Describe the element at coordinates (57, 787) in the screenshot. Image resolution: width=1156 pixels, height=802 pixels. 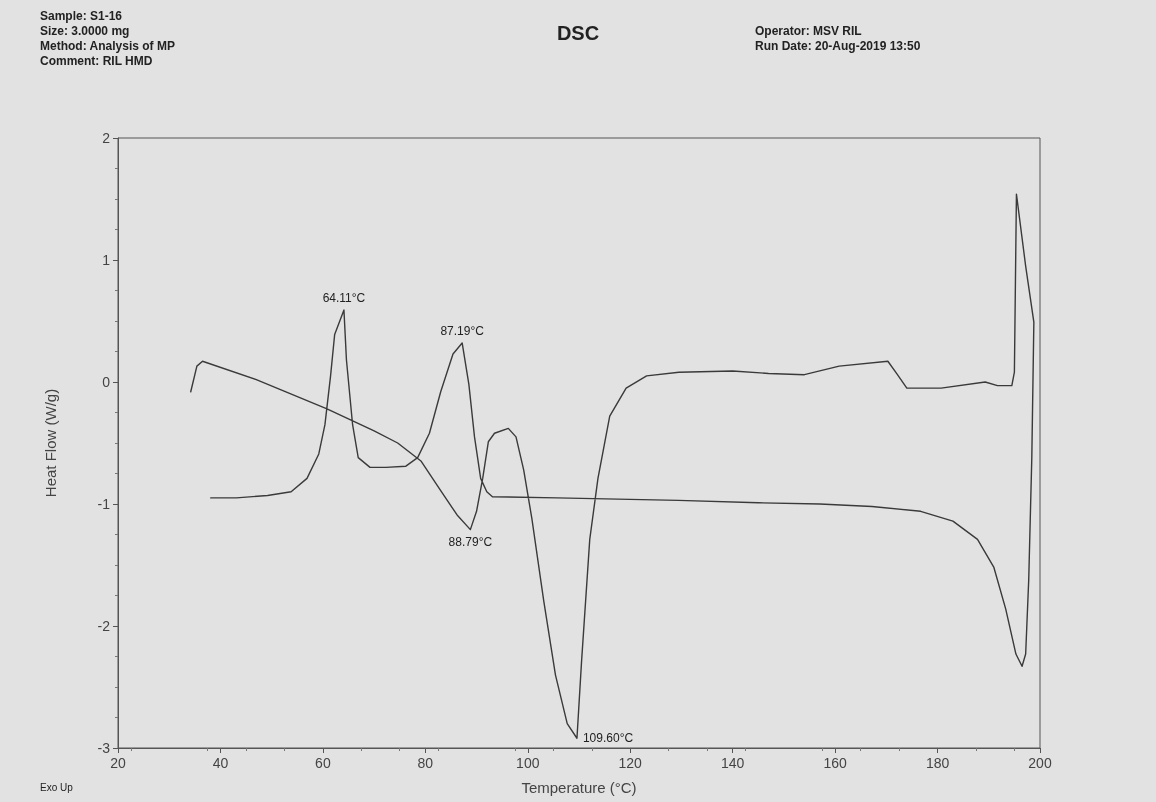
I see `text: Exo Up` at that location.